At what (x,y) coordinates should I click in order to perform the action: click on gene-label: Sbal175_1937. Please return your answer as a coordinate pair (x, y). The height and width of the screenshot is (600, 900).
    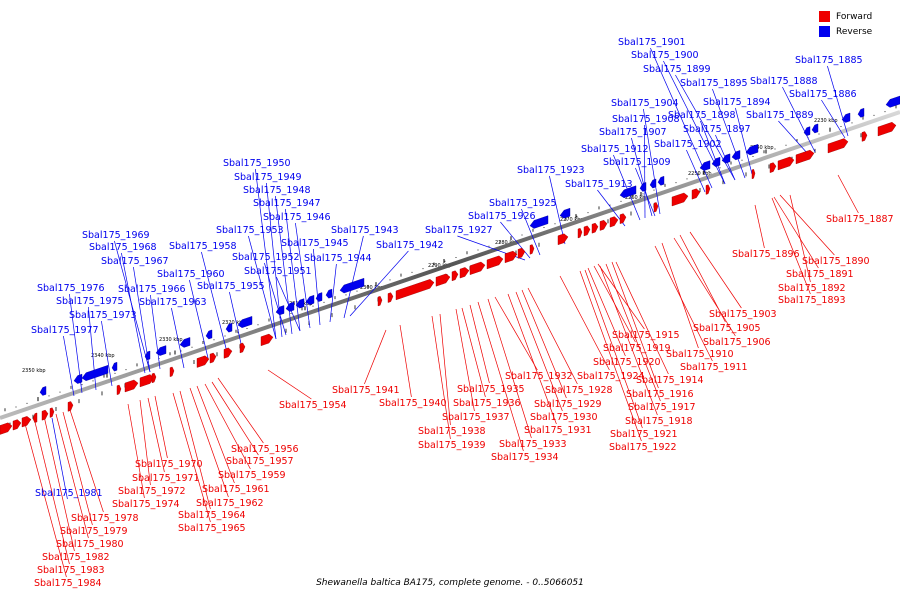
    Looking at the image, I should click on (476, 417).